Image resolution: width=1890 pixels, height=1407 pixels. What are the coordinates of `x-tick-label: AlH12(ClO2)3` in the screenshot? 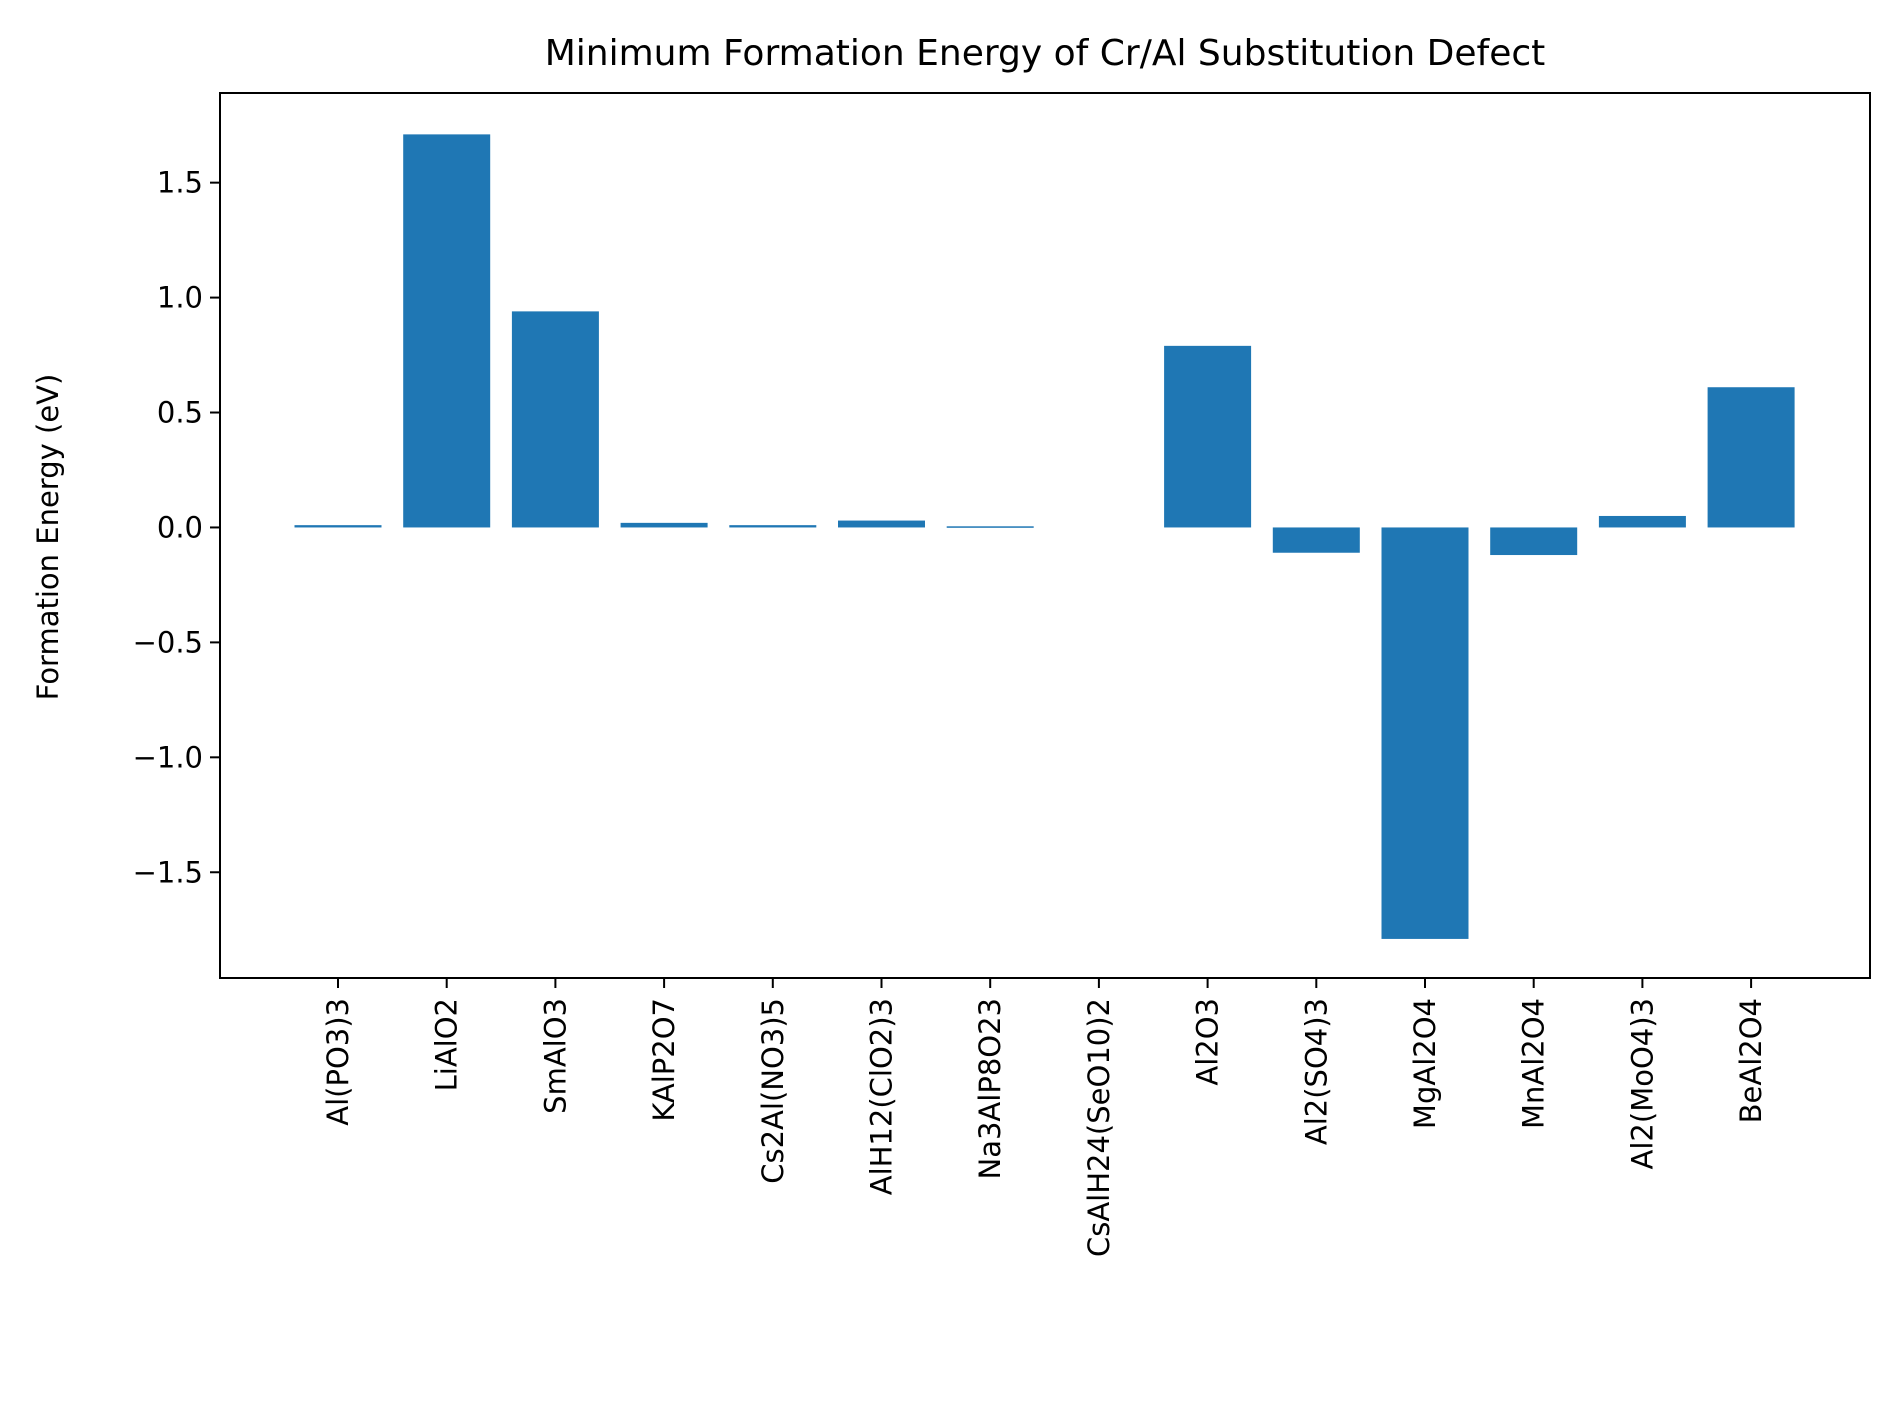 It's located at (882, 1096).